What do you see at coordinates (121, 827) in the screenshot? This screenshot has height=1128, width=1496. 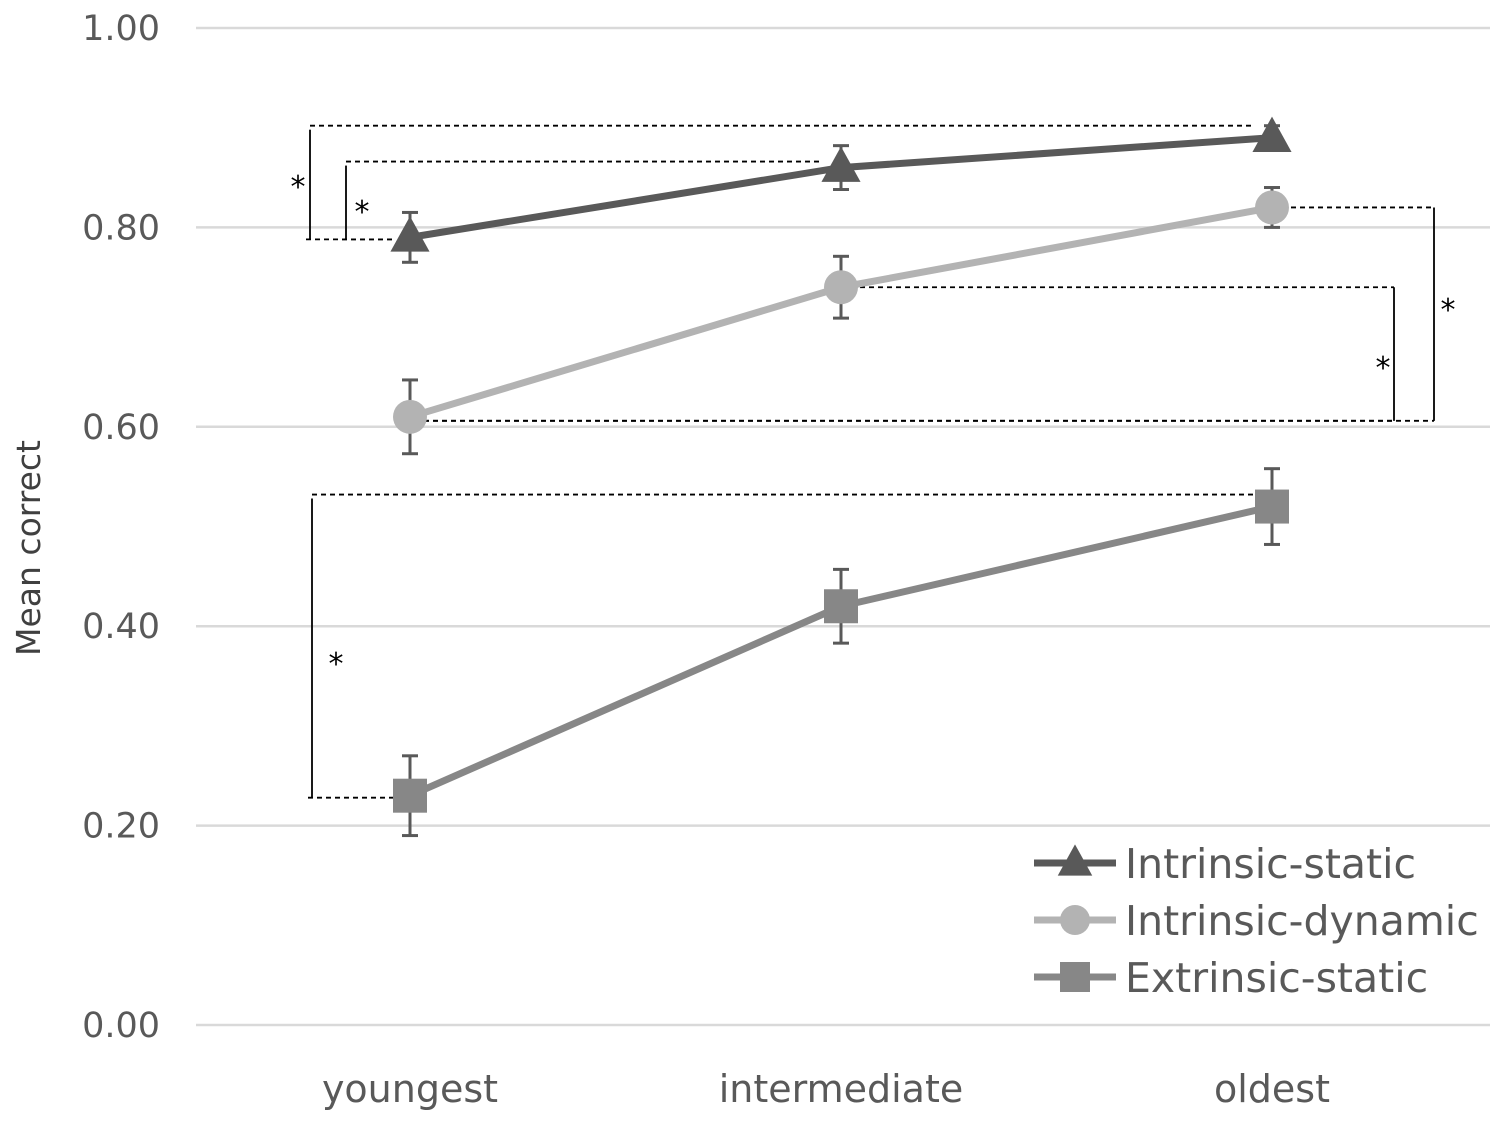 I see `y-tick-label: 0.20` at bounding box center [121, 827].